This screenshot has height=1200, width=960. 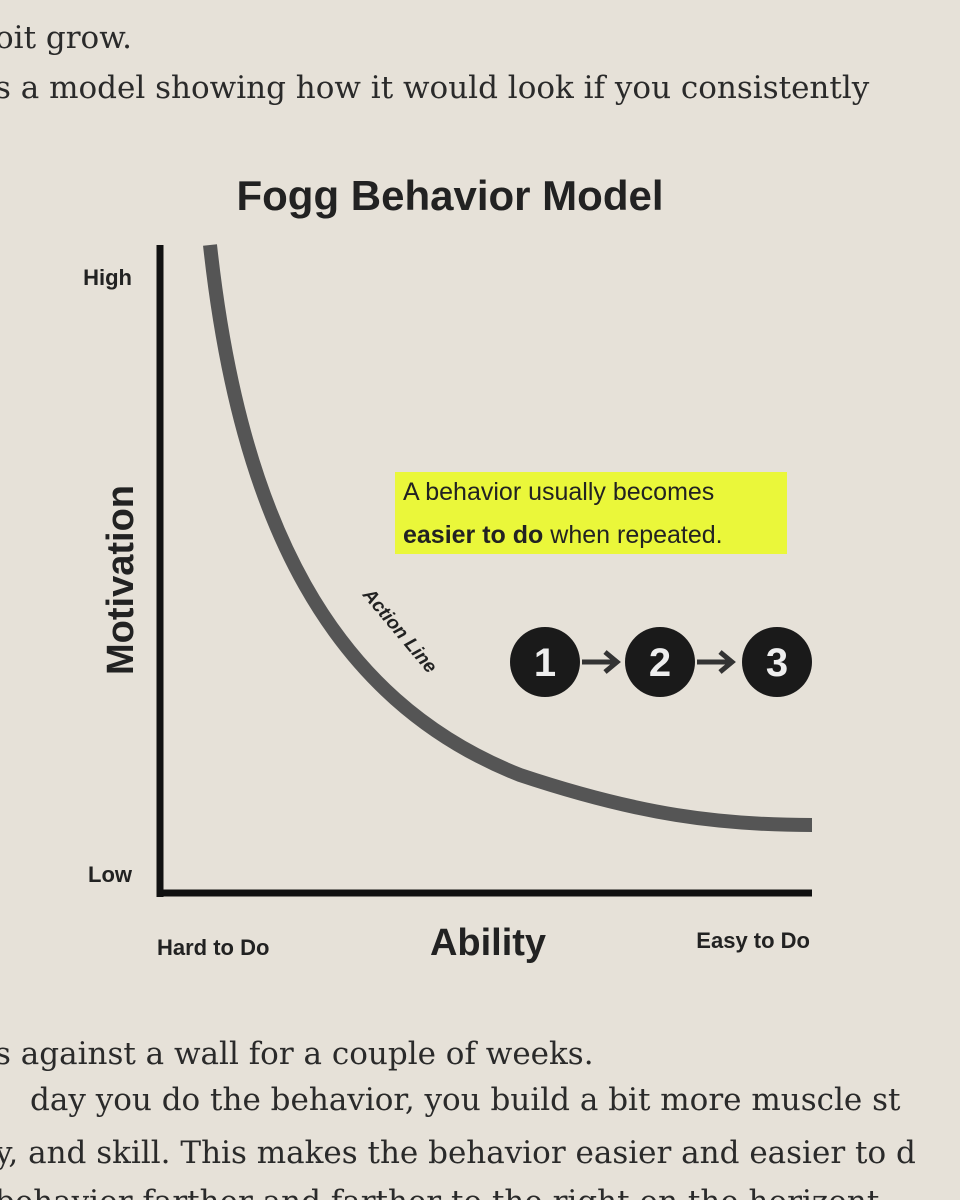 I want to click on note-line: A behavior usually becomes, so click(x=558, y=492).